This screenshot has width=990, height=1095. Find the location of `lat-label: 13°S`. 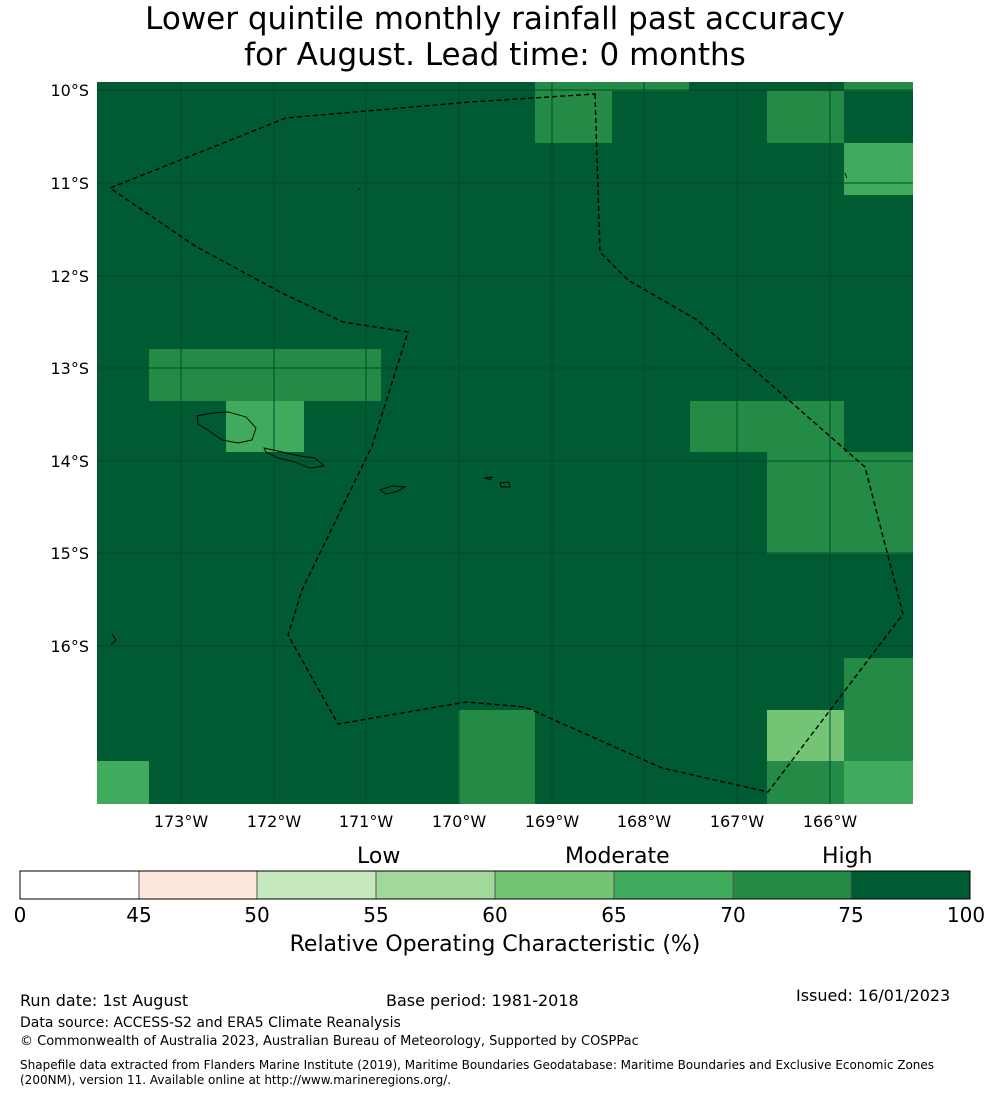

lat-label: 13°S is located at coordinates (69, 368).